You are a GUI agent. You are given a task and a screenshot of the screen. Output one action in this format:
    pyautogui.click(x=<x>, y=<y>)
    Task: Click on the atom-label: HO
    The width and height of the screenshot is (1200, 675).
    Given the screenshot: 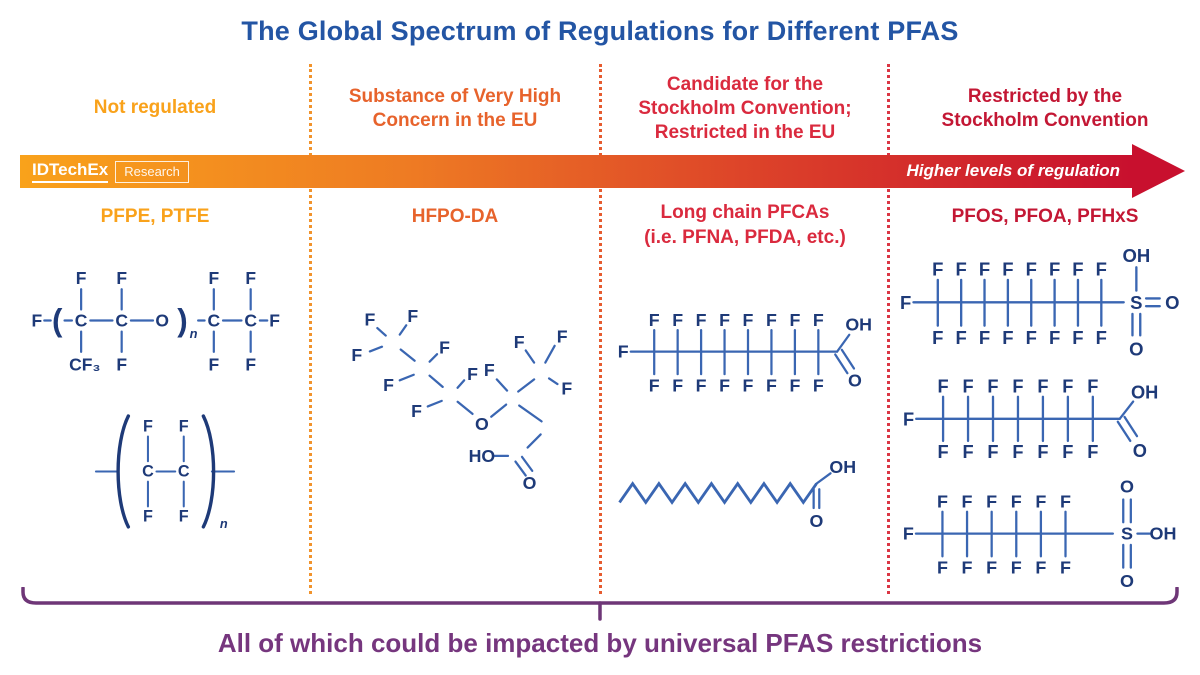 What is the action you would take?
    pyautogui.click(x=482, y=456)
    